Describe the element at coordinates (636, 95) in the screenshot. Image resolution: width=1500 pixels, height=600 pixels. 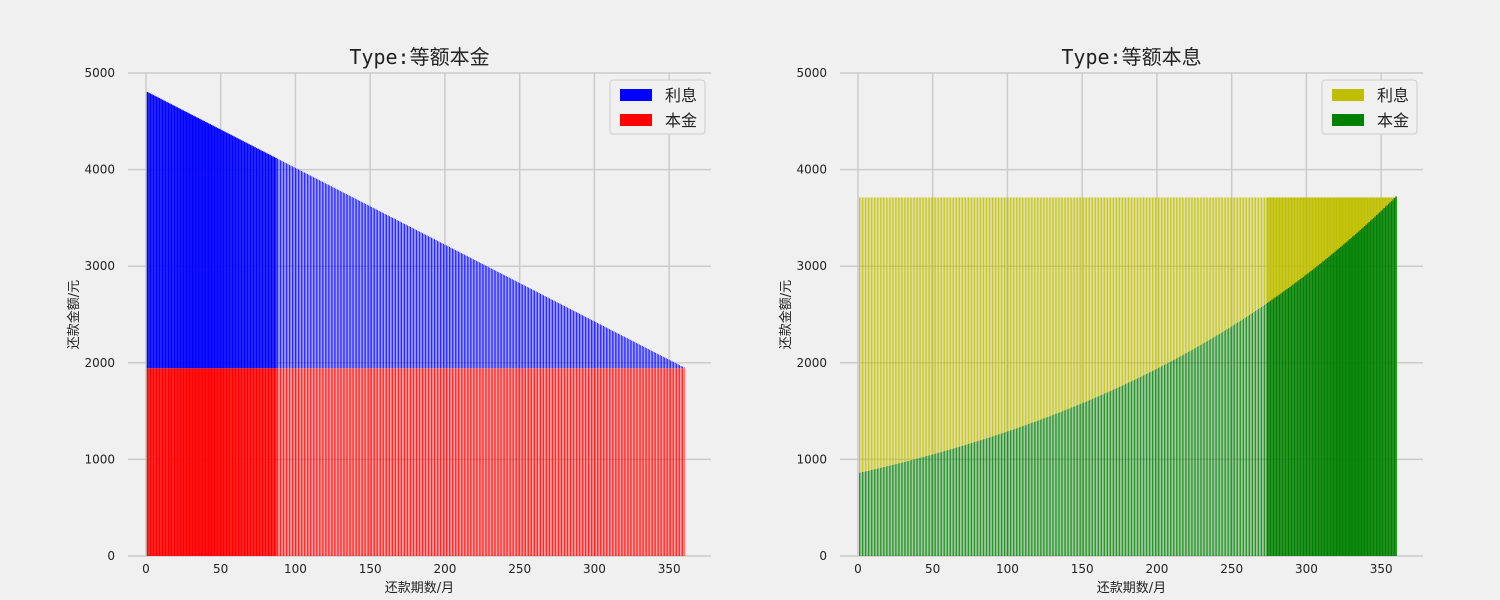
I see `legend-swatch` at that location.